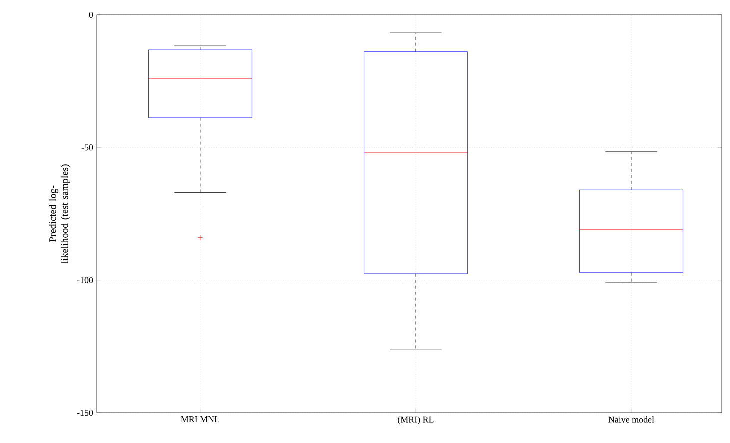 This screenshot has width=730, height=443. I want to click on x-tick-label: Naive model, so click(631, 419).